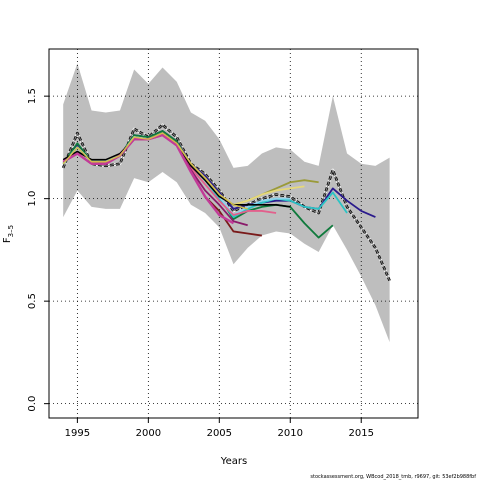 This screenshot has height=480, width=480. What do you see at coordinates (219, 433) in the screenshot?
I see `x-tick-label-2005: 2005` at bounding box center [219, 433].